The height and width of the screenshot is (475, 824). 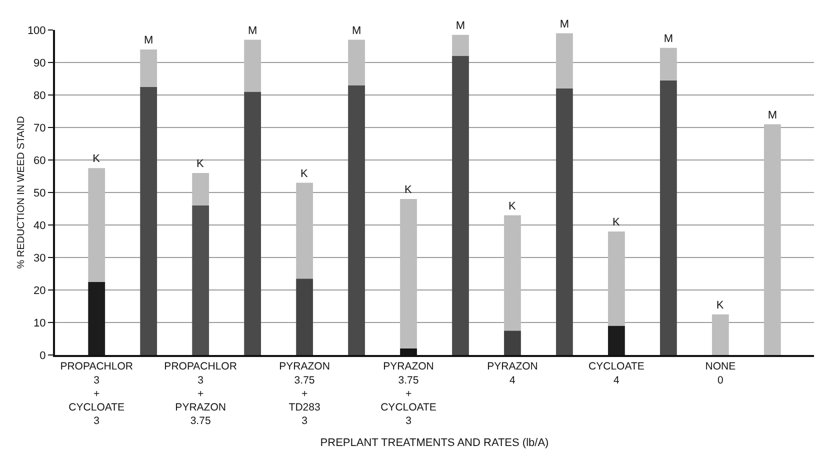 I want to click on x-tick-label: CYCLOATE 4, so click(x=616, y=373).